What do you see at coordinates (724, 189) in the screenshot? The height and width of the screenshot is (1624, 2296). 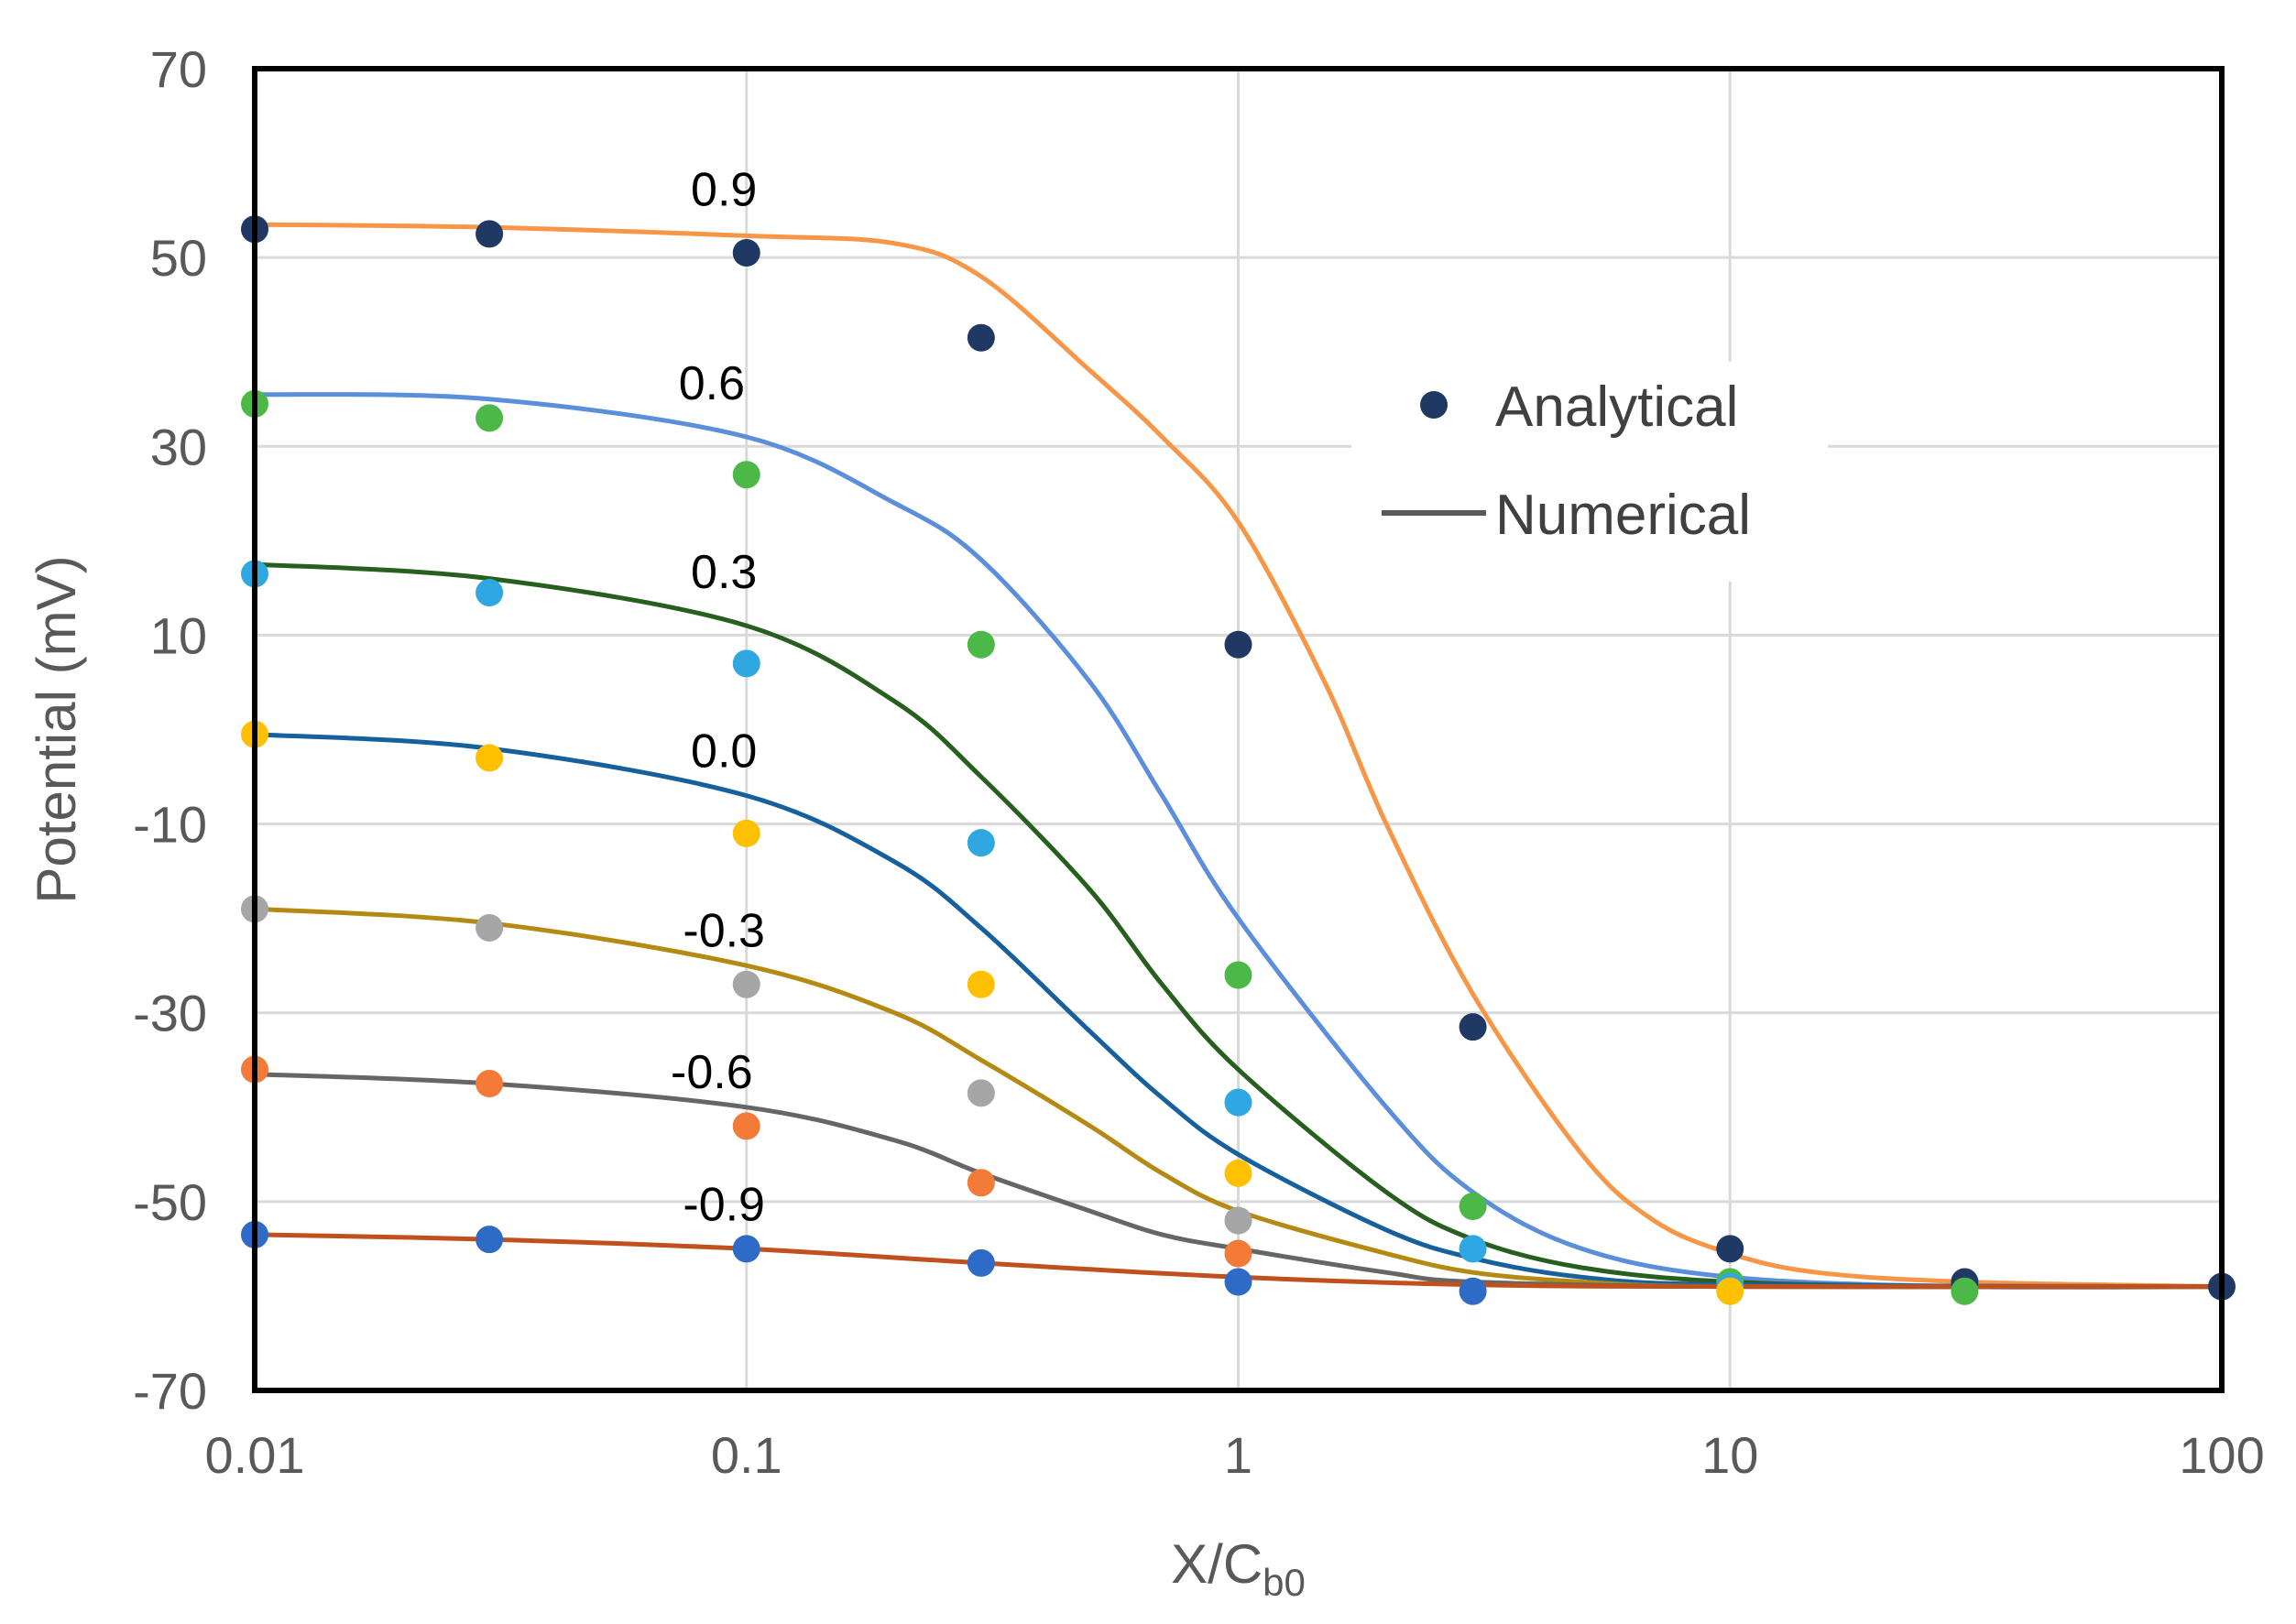 I see `series-label: 0.9` at bounding box center [724, 189].